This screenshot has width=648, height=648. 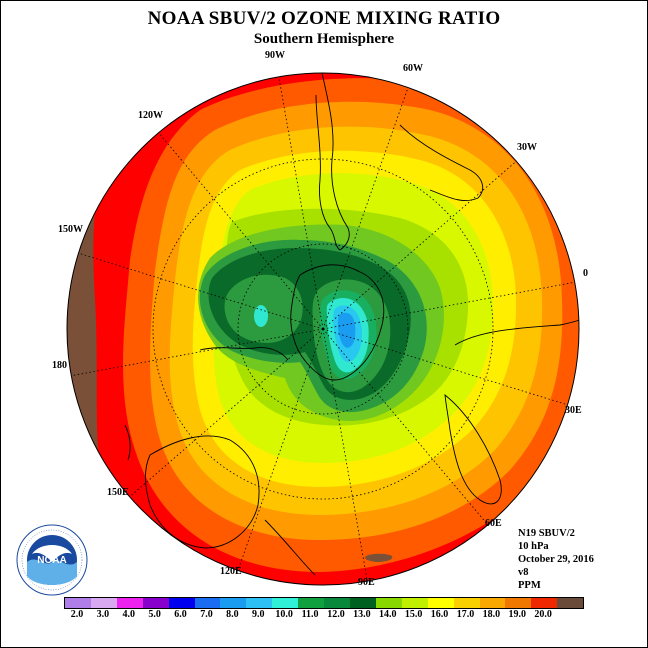 I want to click on lon-label-120w: 120W, so click(x=150, y=115).